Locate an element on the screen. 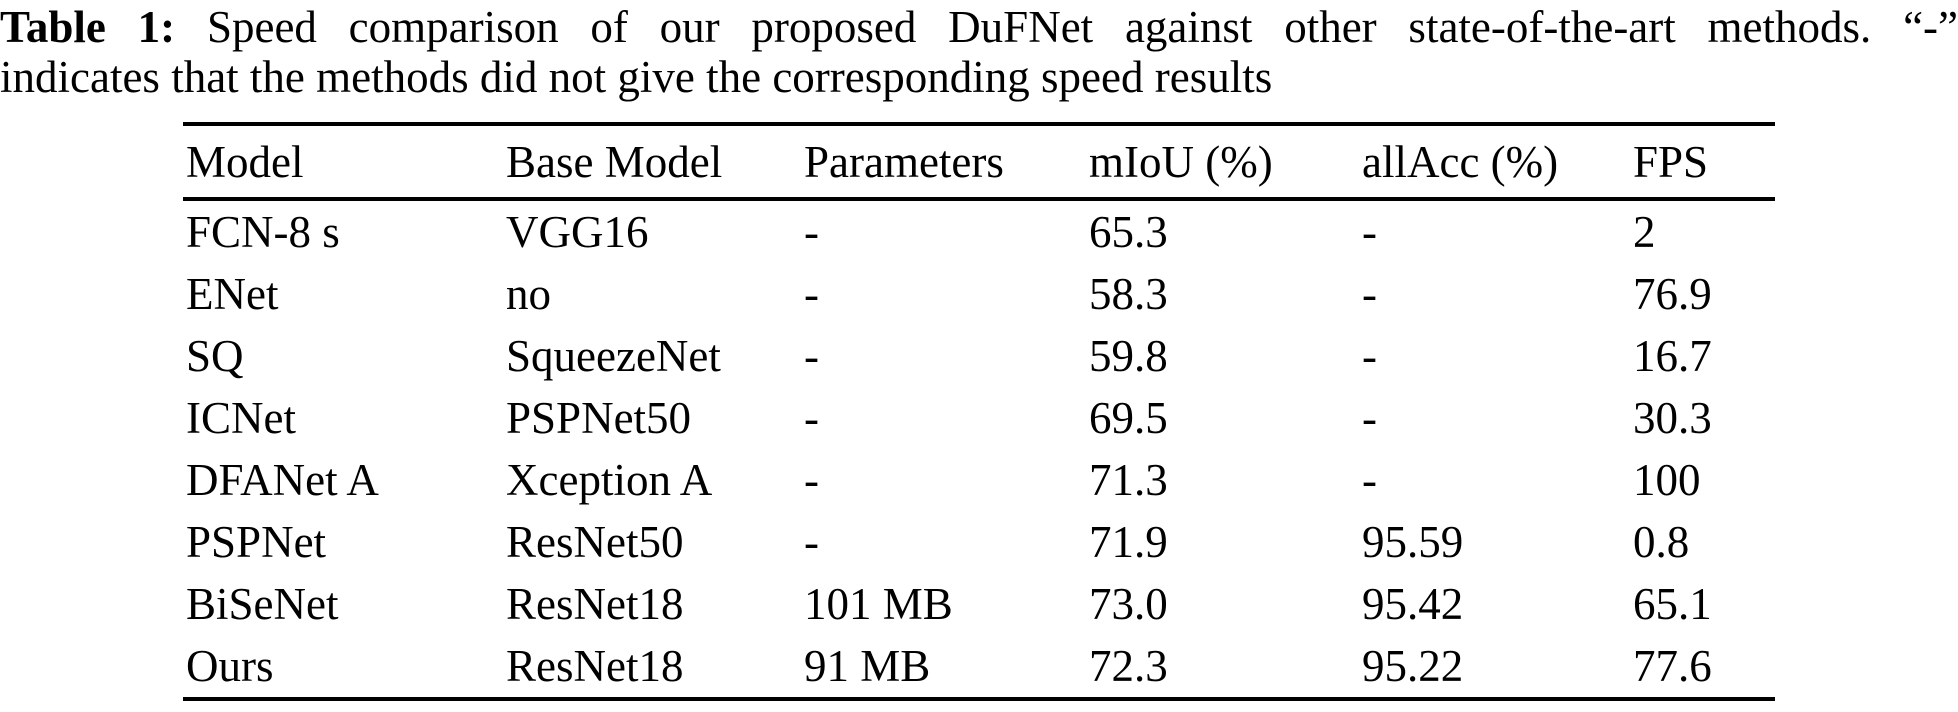 Image resolution: width=1958 pixels, height=712 pixels. column-header: FPS is located at coordinates (1704, 162).